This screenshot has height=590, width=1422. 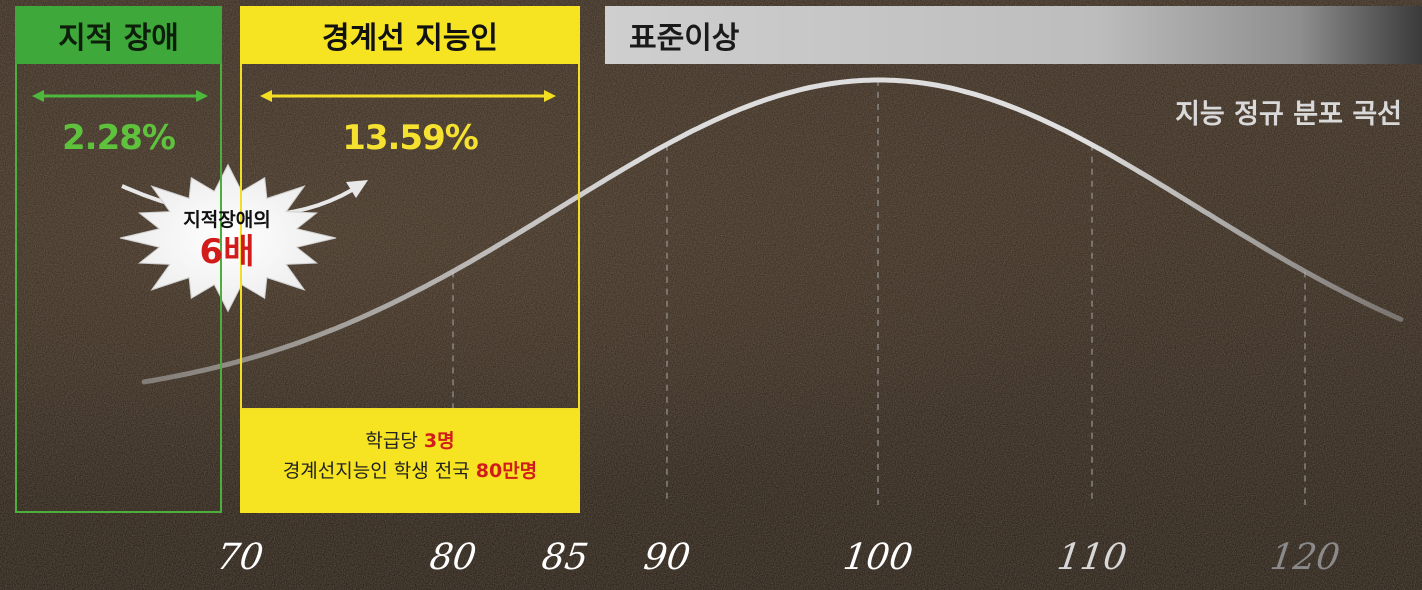 What do you see at coordinates (1092, 557) in the screenshot?
I see `x-tick-110: 110` at bounding box center [1092, 557].